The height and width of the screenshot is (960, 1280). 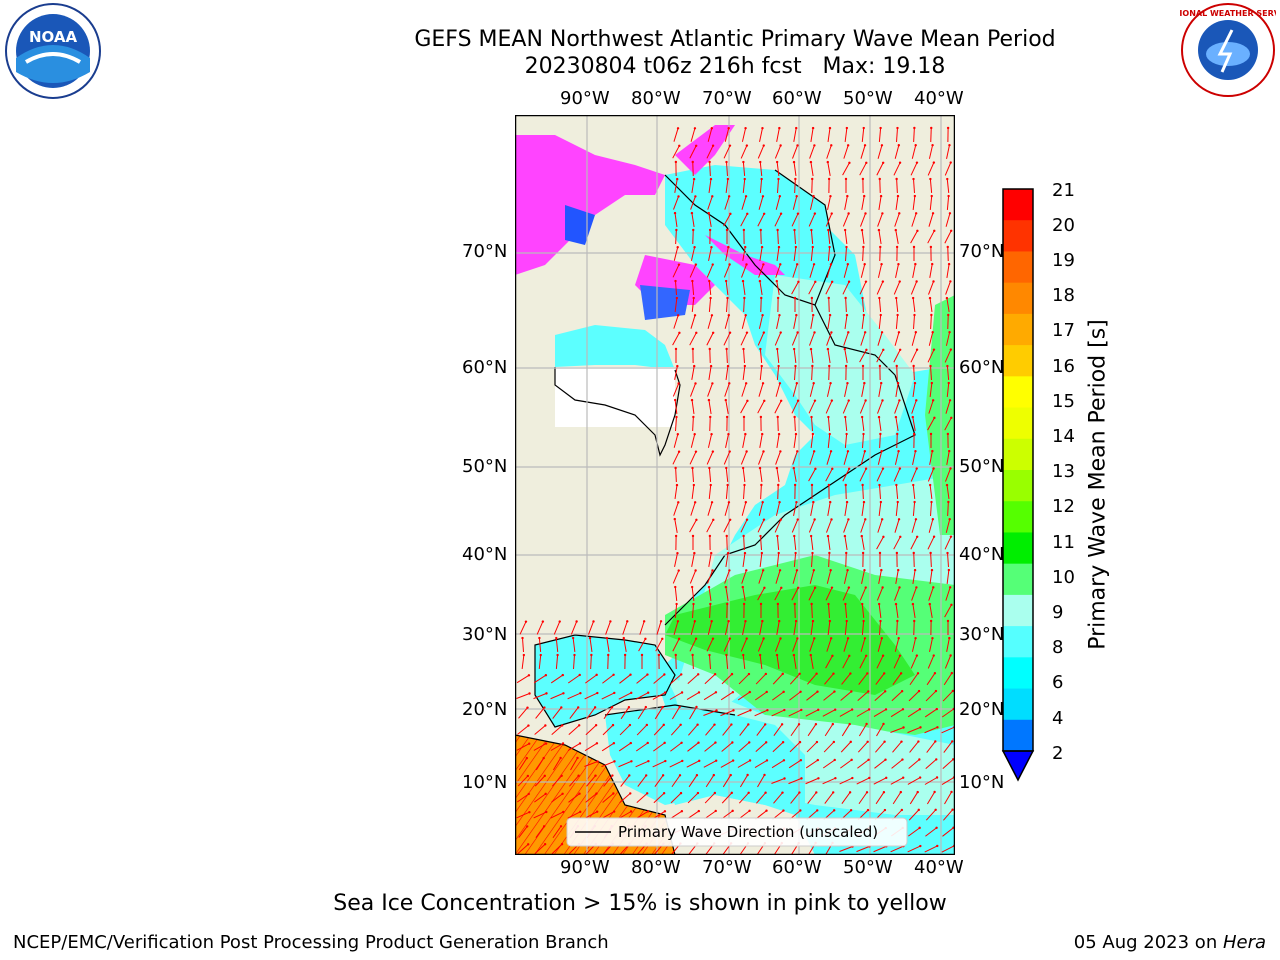 What do you see at coordinates (1244, 942) in the screenshot?
I see `footer-host: Hera` at bounding box center [1244, 942].